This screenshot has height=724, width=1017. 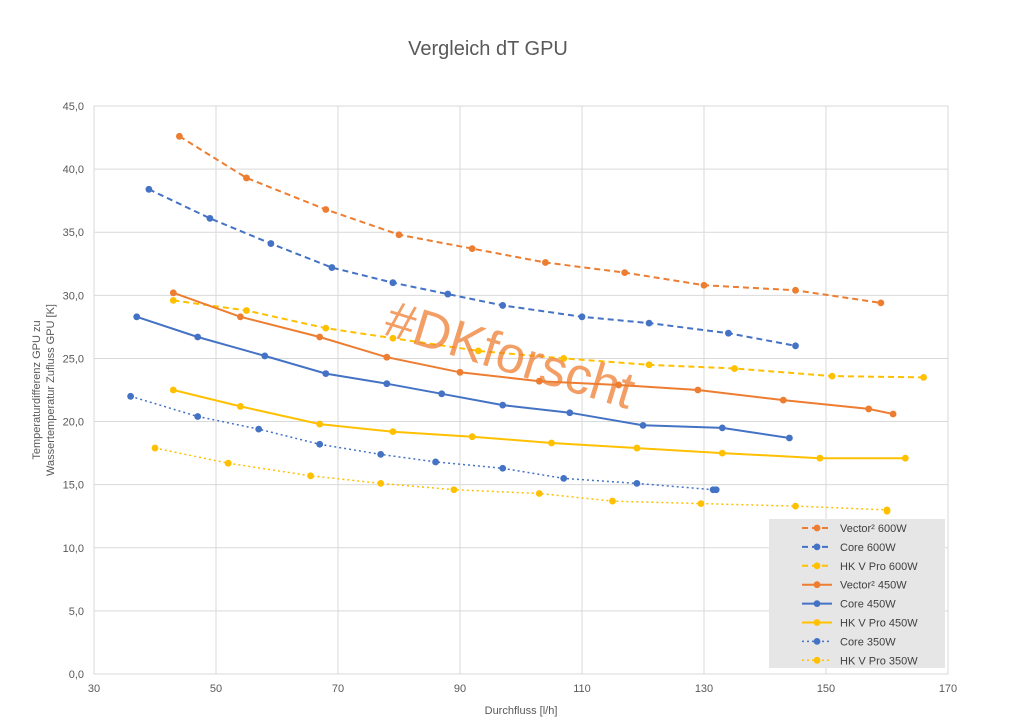 I want to click on x-tick-label: 150, so click(x=826, y=689).